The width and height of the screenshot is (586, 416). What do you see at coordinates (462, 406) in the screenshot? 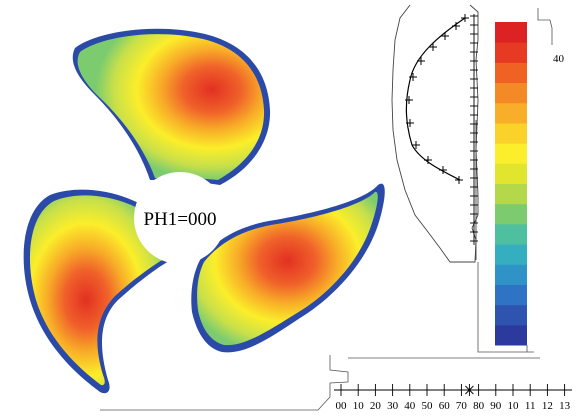
I see `horizontal-axis-label: 70` at bounding box center [462, 406].